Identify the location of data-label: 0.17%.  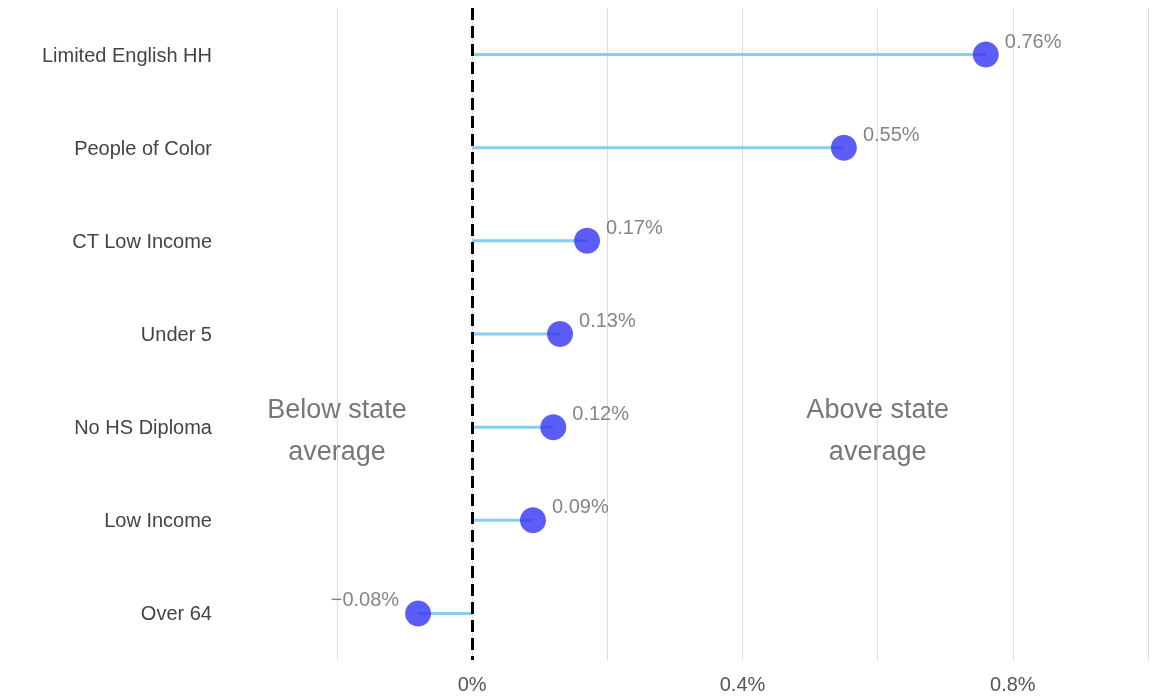
(634, 226).